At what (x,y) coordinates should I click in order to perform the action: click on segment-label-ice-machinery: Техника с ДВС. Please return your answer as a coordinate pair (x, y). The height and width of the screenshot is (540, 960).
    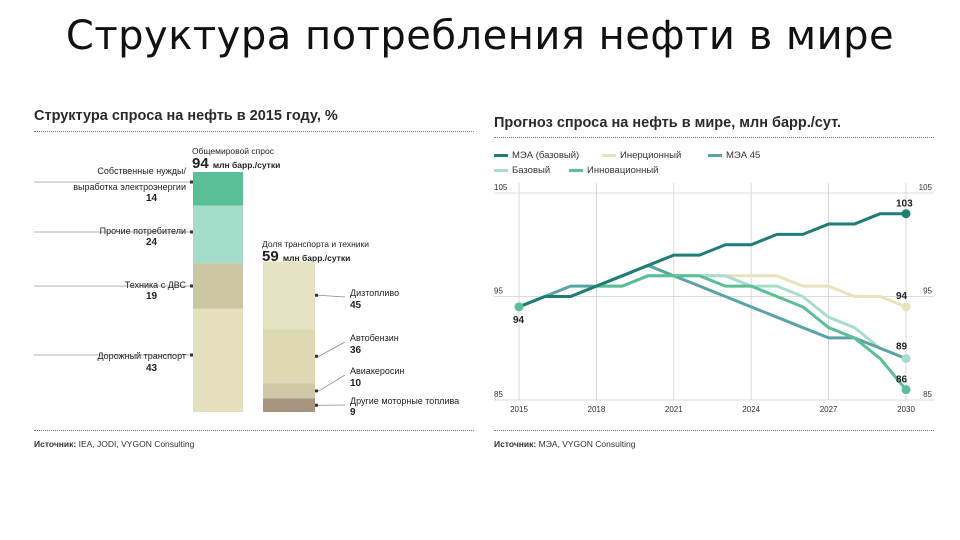
    Looking at the image, I should click on (155, 285).